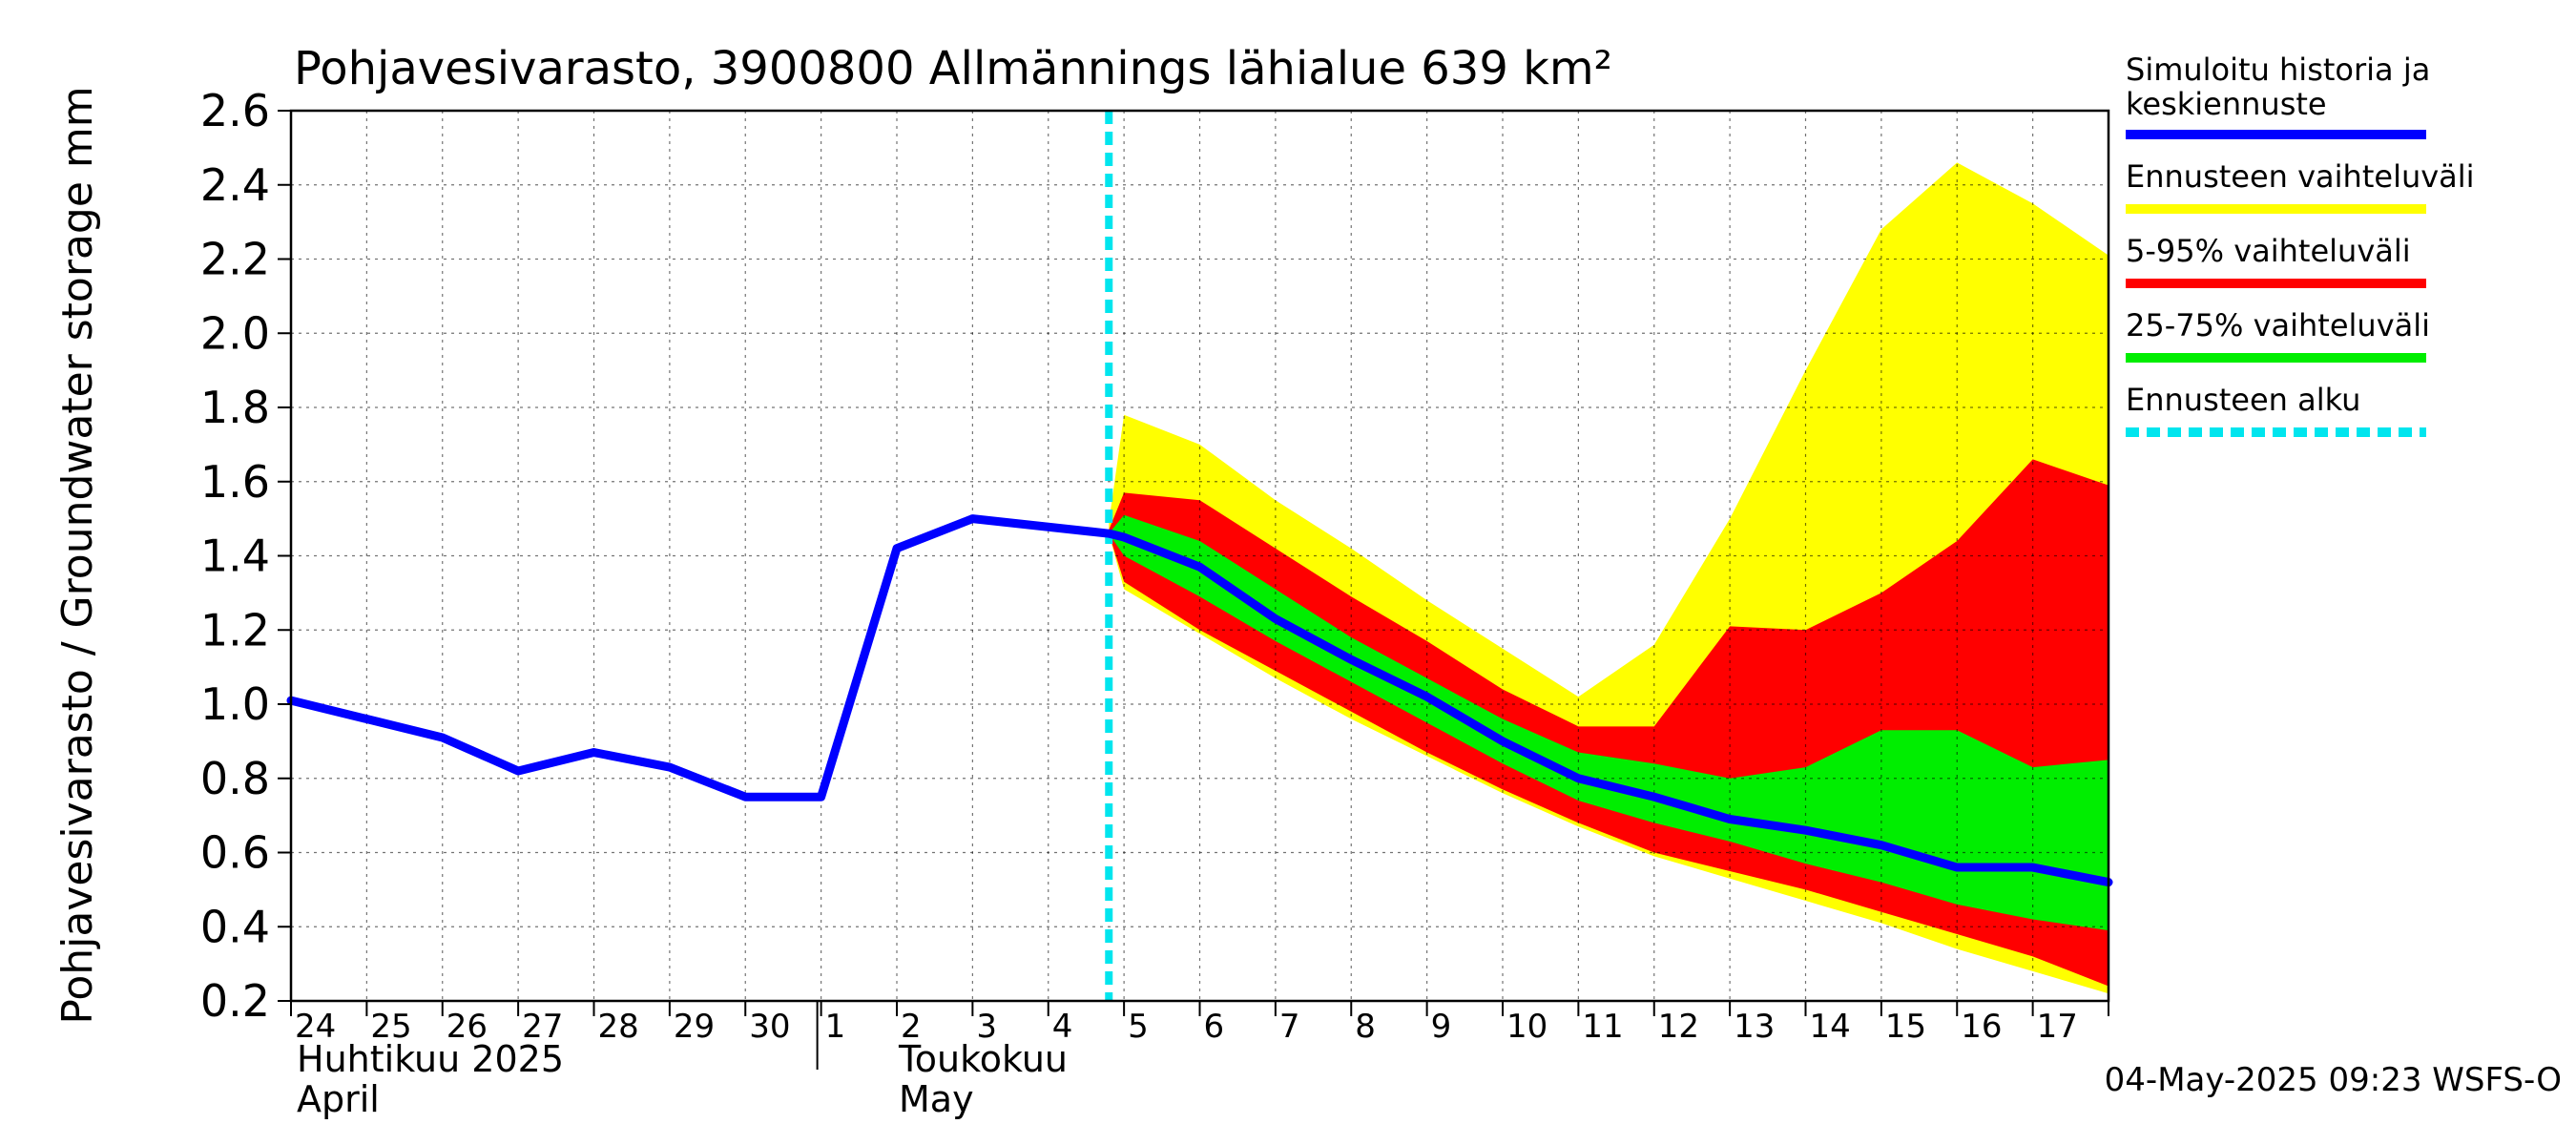  Describe the element at coordinates (1062, 1027) in the screenshot. I see `x-tick-label: 4` at that location.